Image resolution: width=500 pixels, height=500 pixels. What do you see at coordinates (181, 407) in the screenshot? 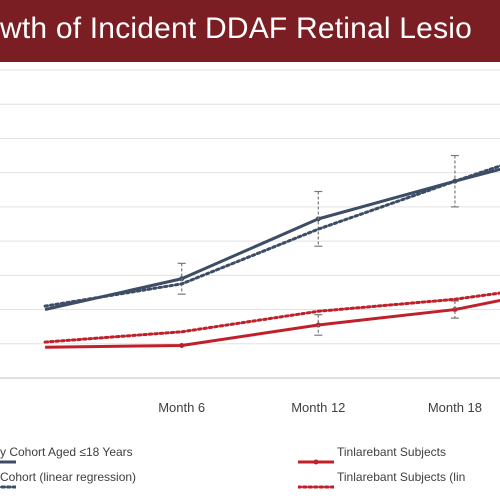
I see `x-tick-label: Month 6` at bounding box center [181, 407].